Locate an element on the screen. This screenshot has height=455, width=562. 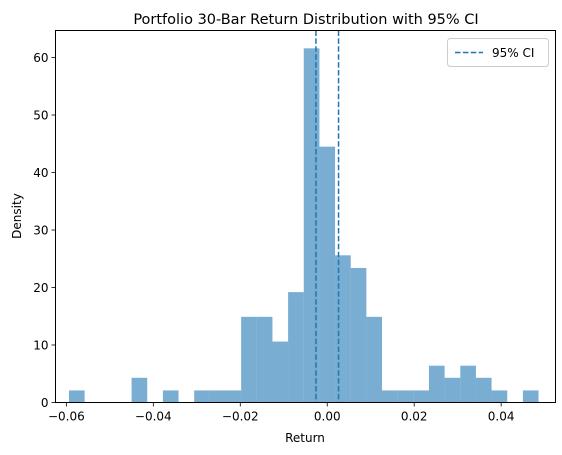
legend-ci-label: 95% CI is located at coordinates (513, 53).